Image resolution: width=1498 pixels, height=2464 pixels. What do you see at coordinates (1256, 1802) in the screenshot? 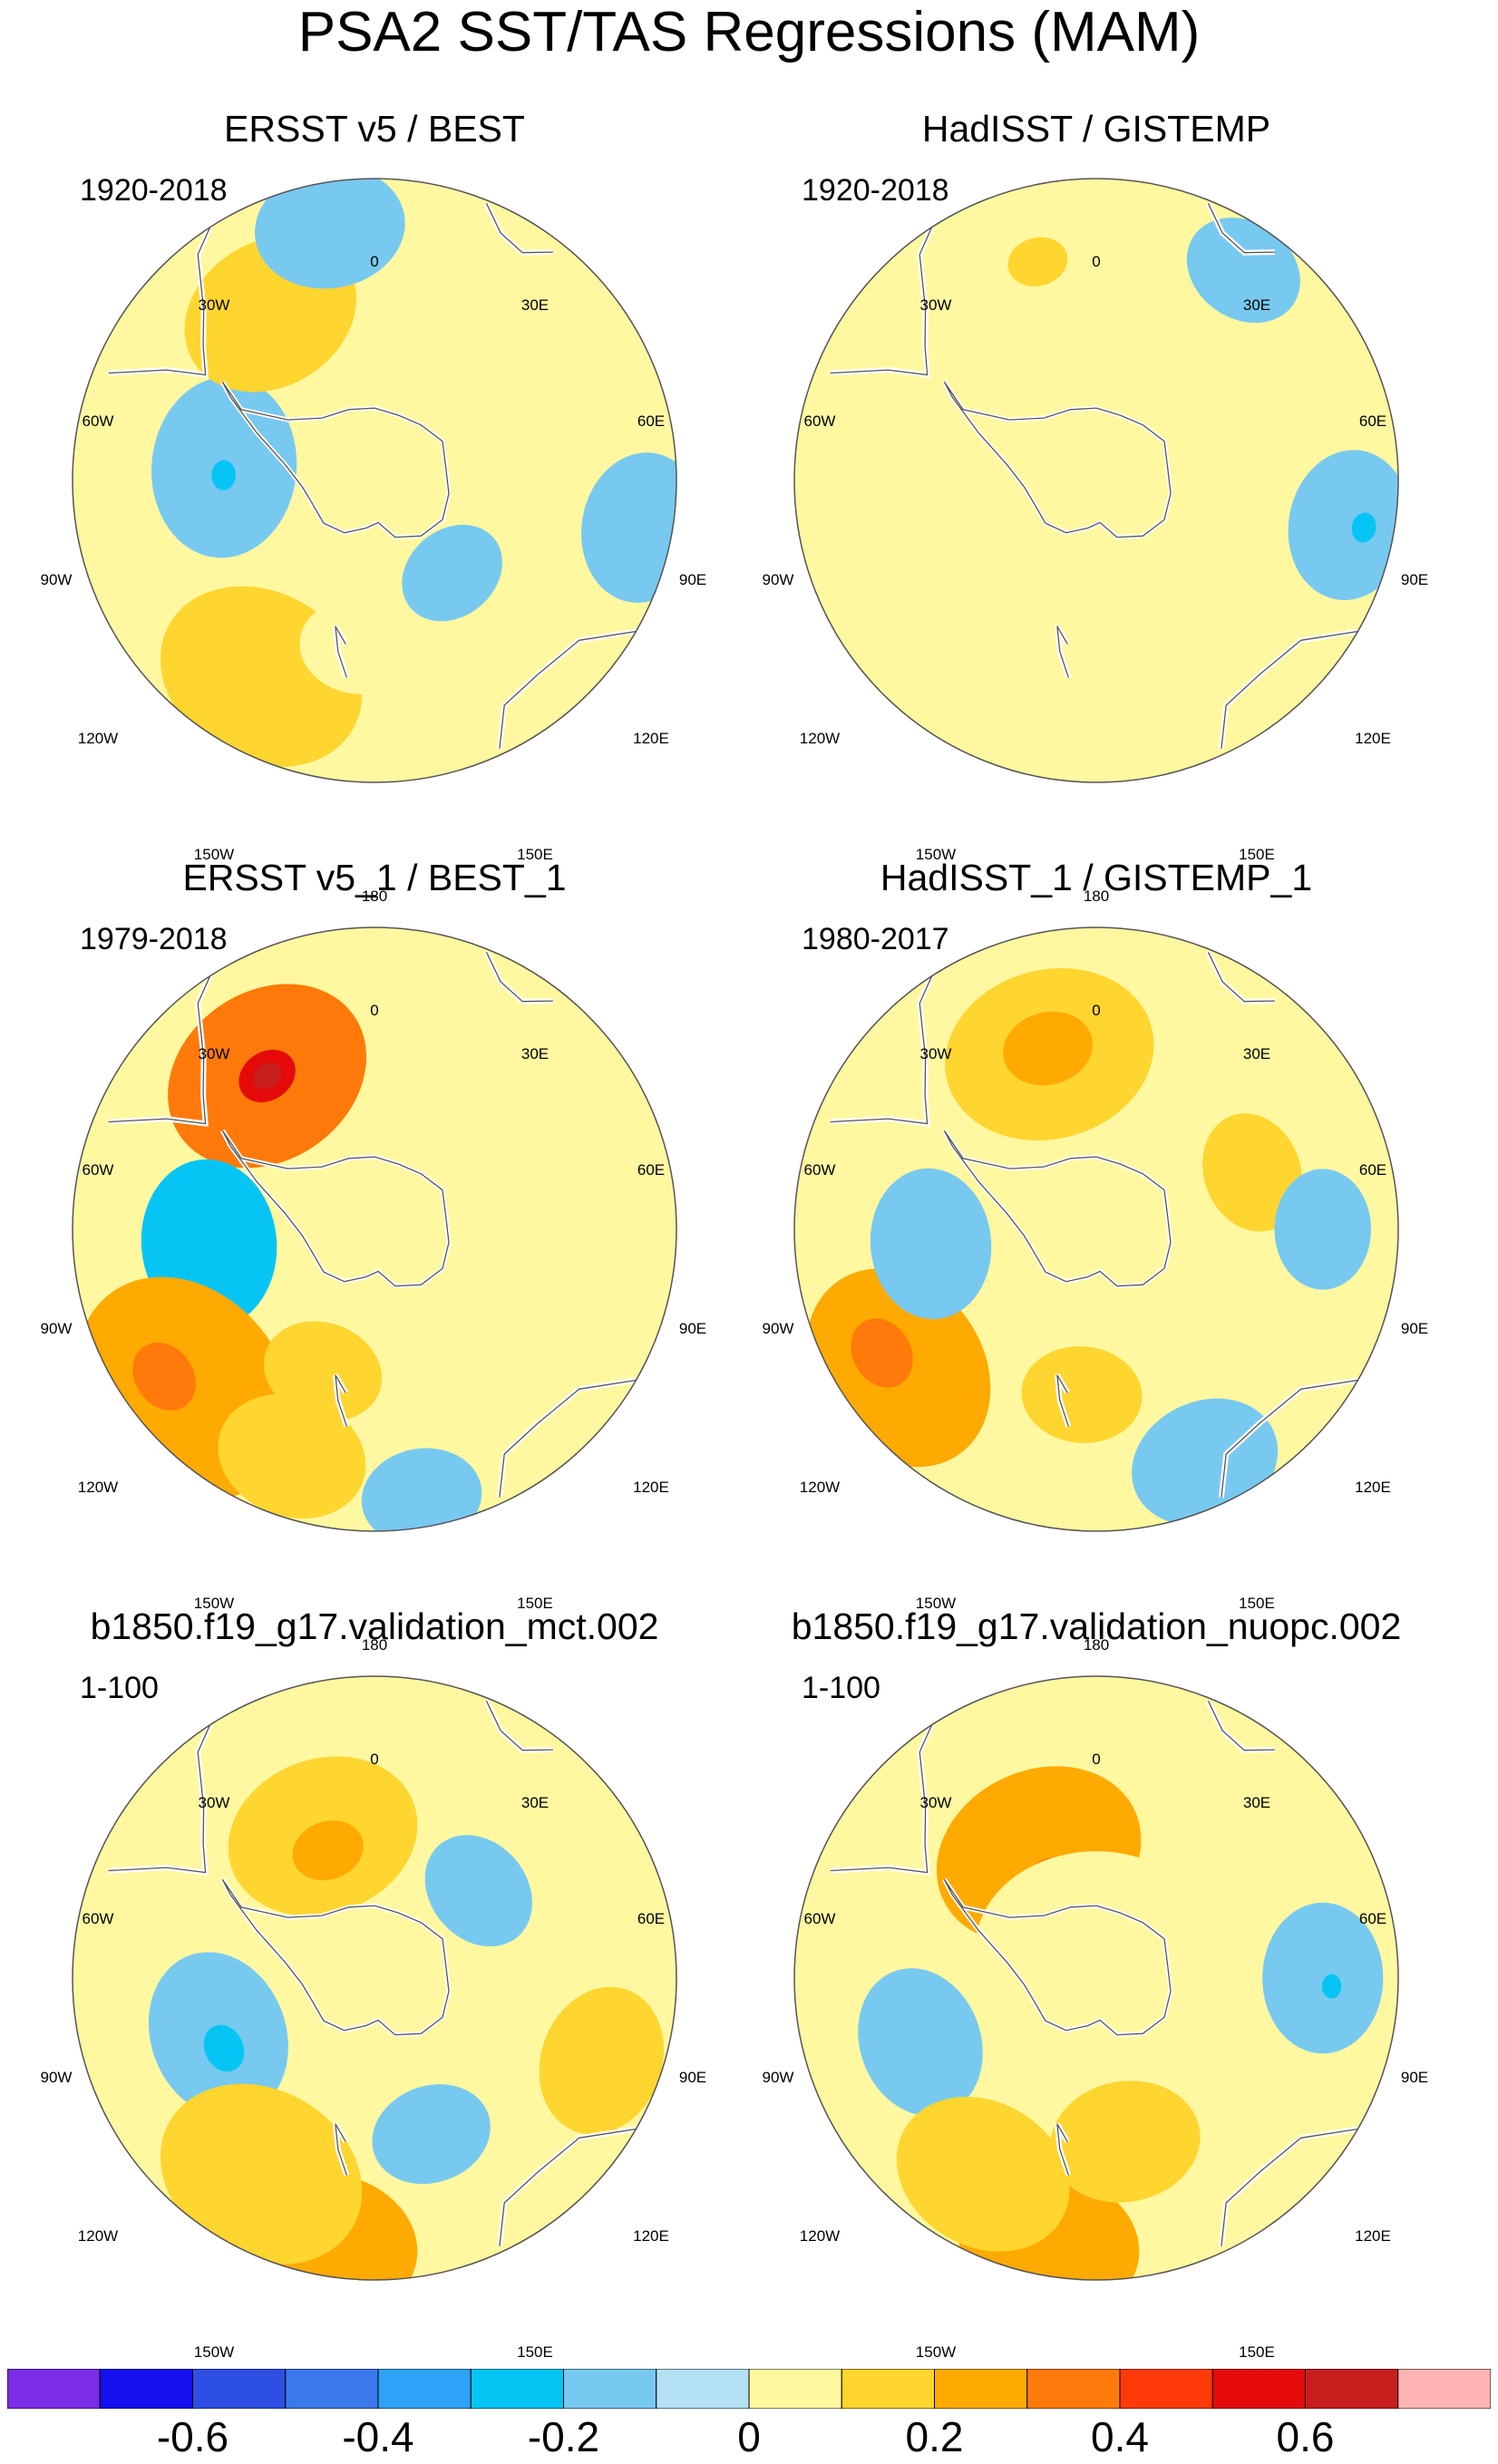
I see `longitude-label: 30E` at bounding box center [1256, 1802].